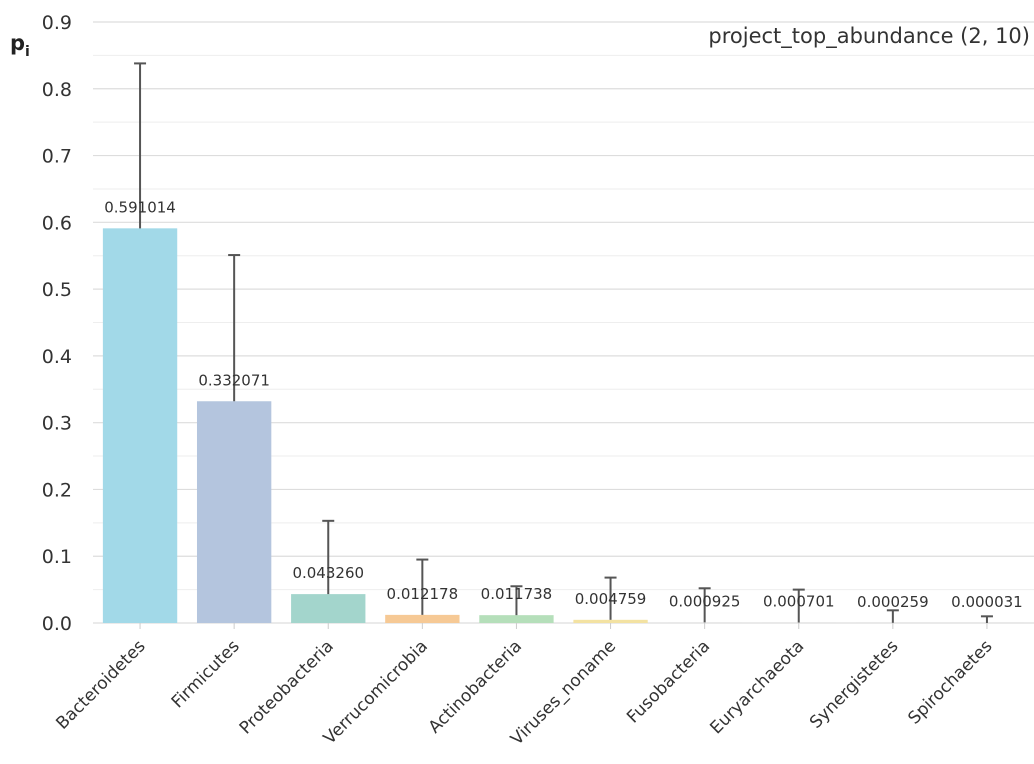 The image size is (1034, 764). Describe the element at coordinates (100, 684) in the screenshot. I see `x-tick-label: Bacteroidetes` at that location.